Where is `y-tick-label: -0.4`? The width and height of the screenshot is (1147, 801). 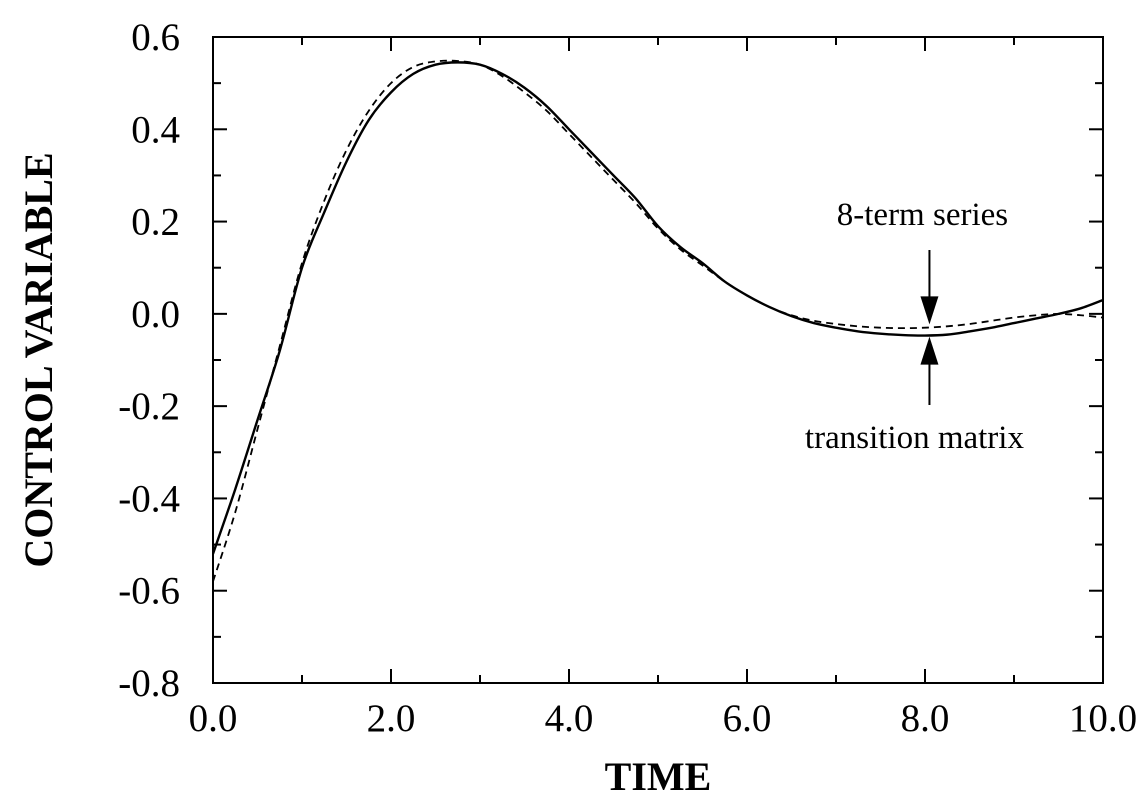
y-tick-label: -0.4 is located at coordinates (149, 498).